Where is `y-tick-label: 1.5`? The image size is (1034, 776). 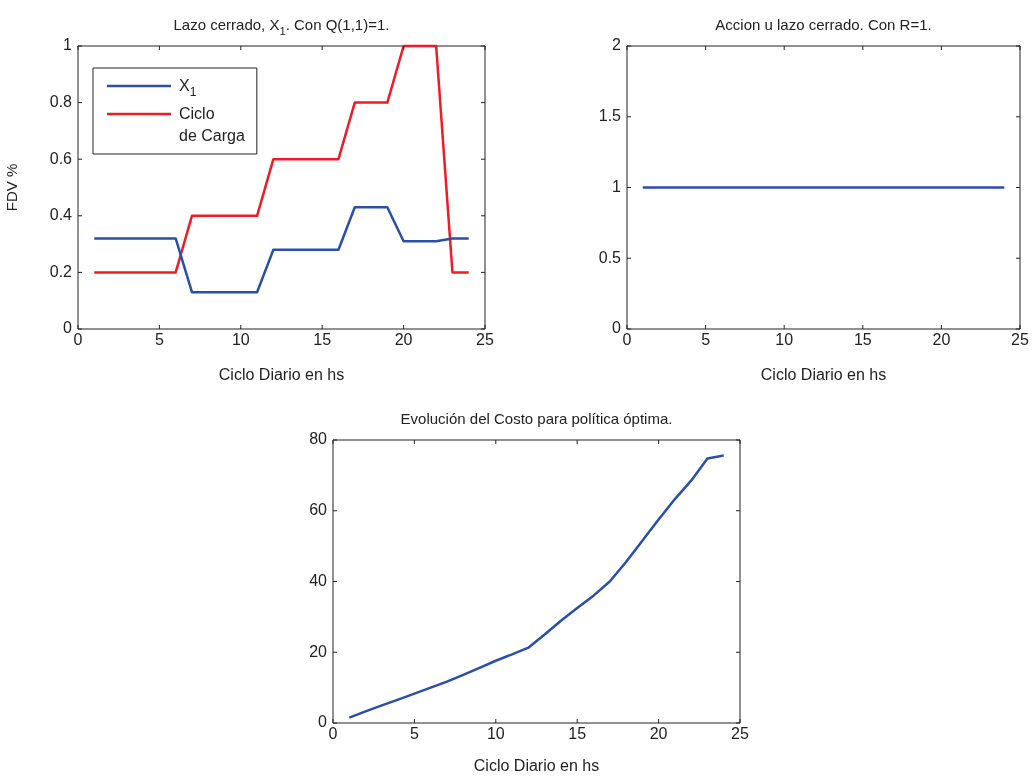 y-tick-label: 1.5 is located at coordinates (610, 116).